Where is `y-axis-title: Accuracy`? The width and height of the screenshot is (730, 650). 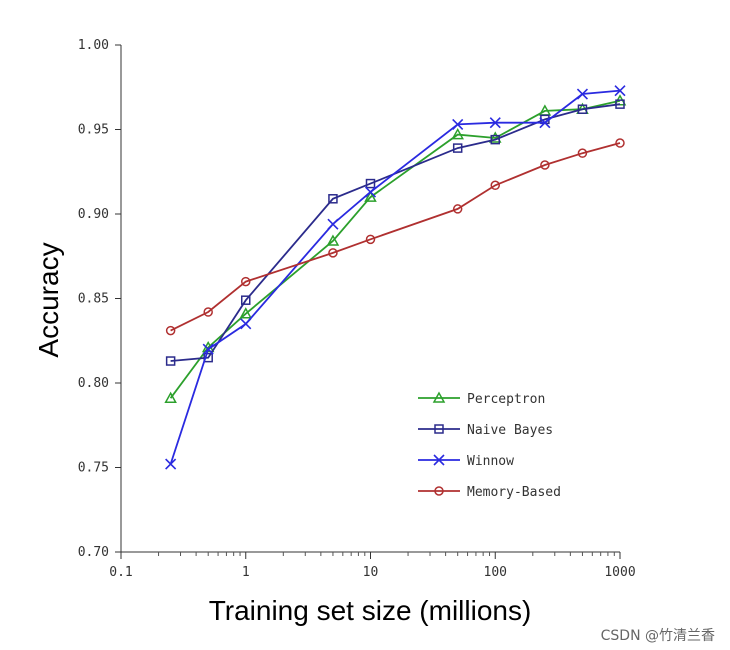 y-axis-title: Accuracy is located at coordinates (48, 299).